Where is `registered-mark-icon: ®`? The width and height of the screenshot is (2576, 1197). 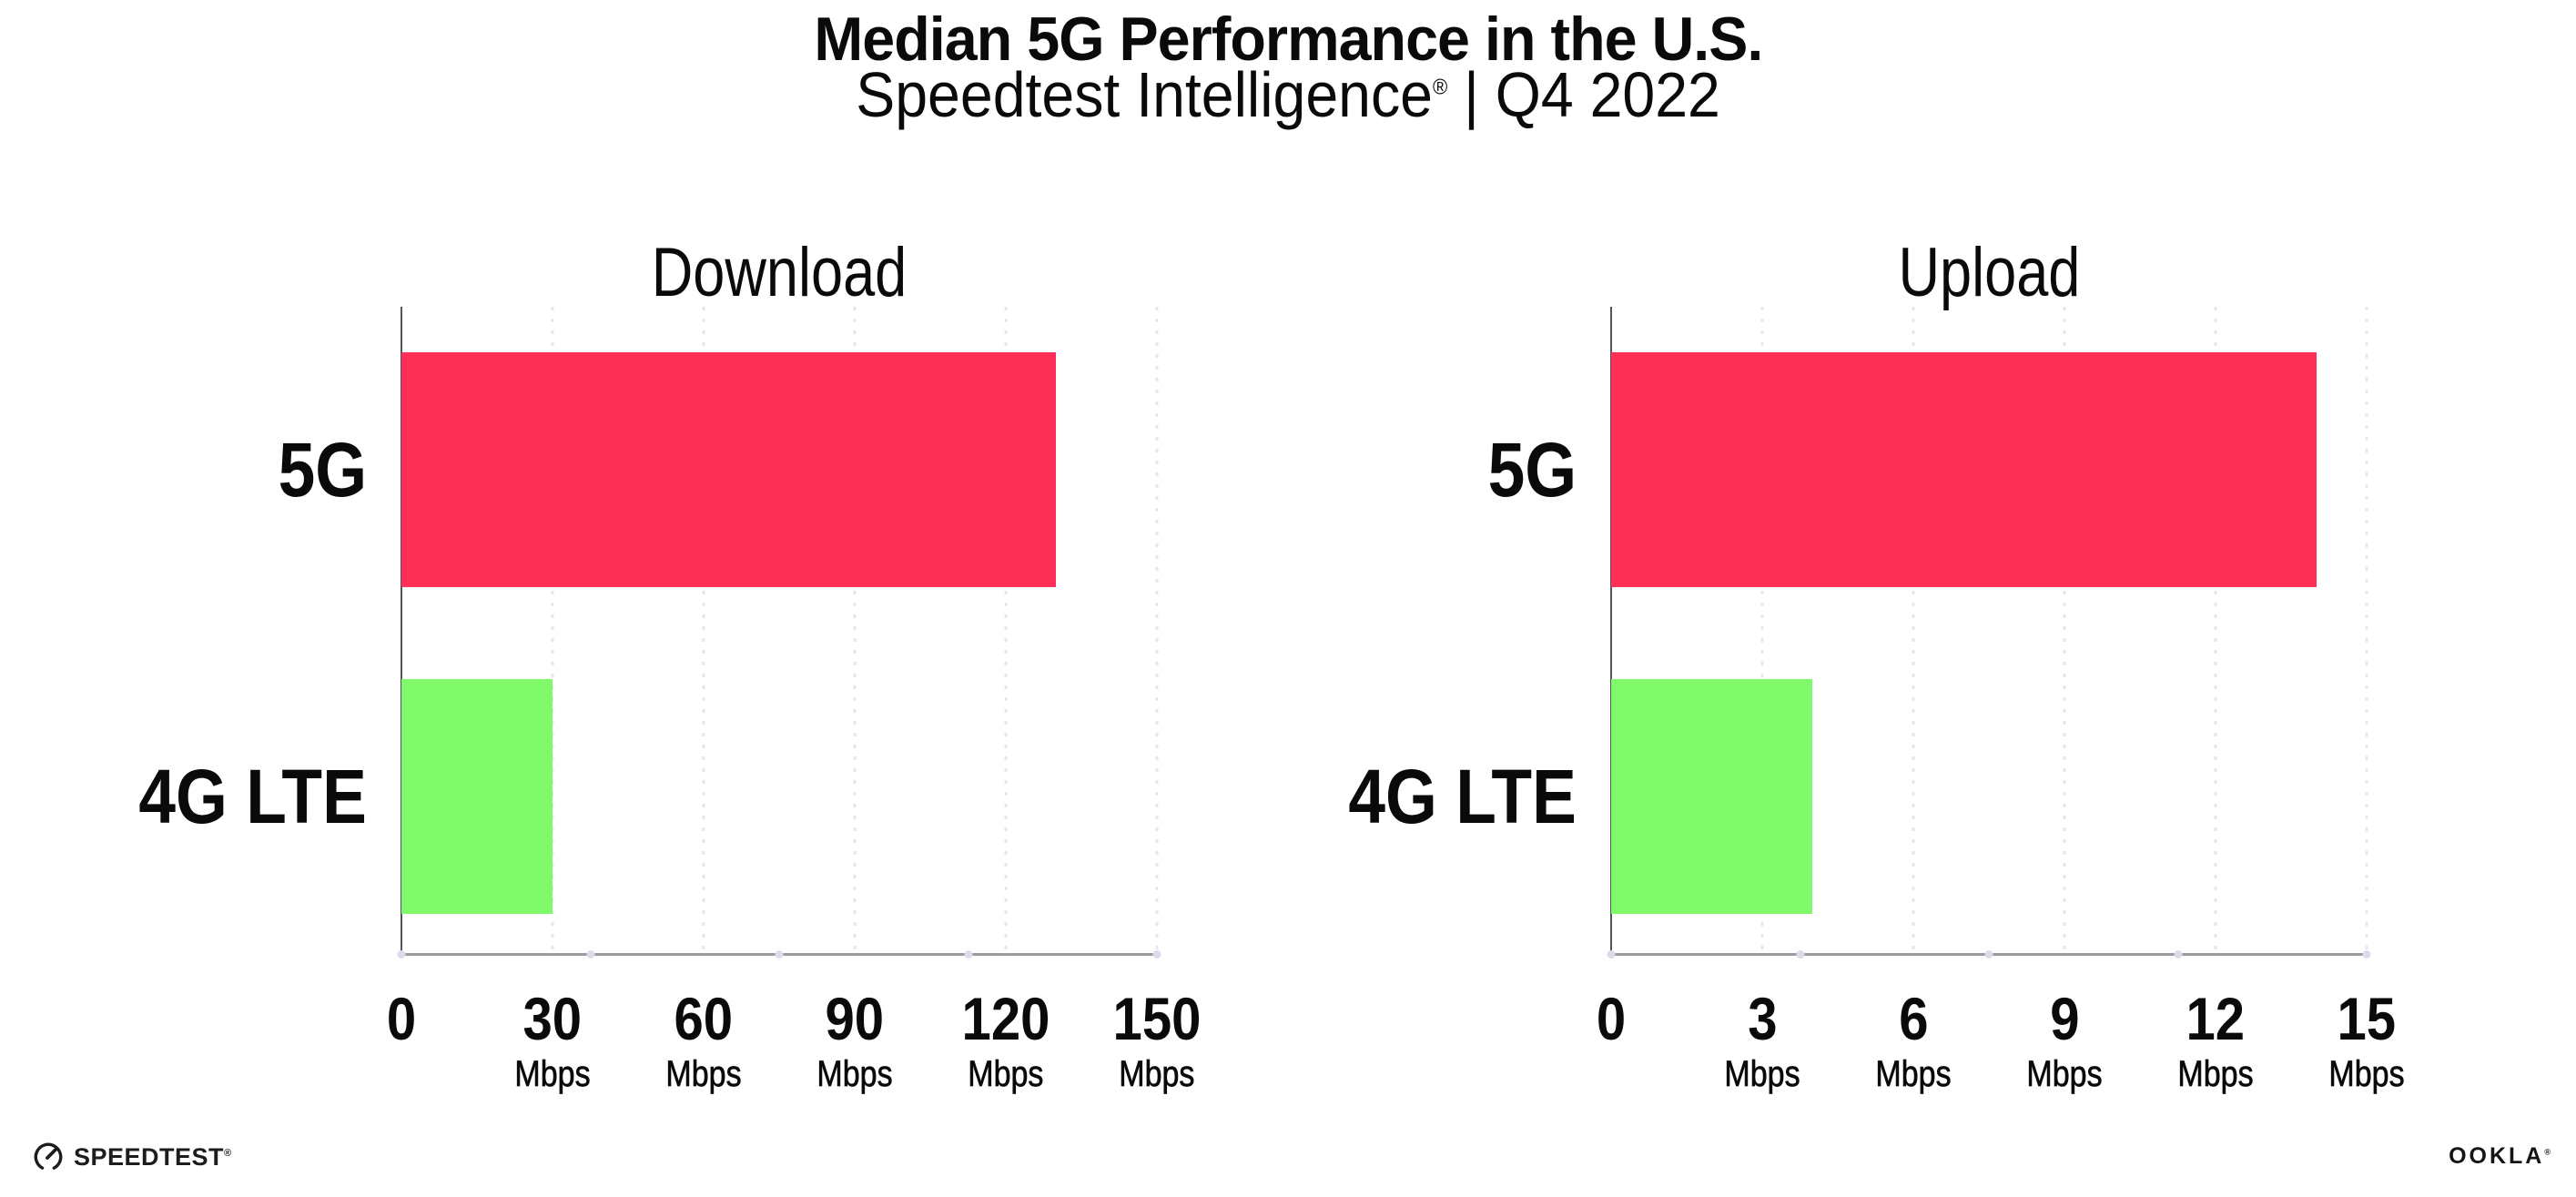 registered-mark-icon: ® is located at coordinates (1440, 87).